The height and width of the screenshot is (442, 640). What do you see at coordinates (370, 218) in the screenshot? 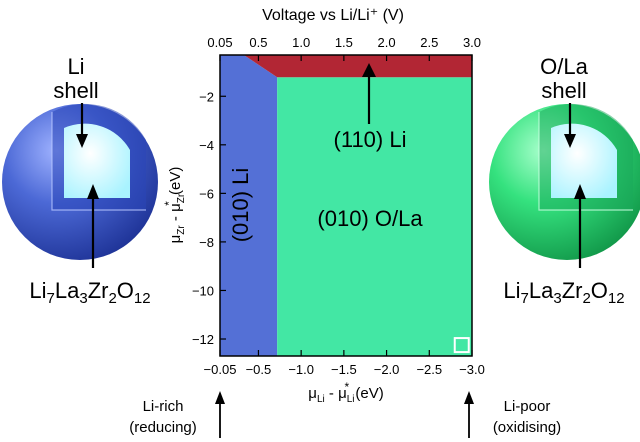
I see `region-label-010-ola: (010) O/La` at bounding box center [370, 218].